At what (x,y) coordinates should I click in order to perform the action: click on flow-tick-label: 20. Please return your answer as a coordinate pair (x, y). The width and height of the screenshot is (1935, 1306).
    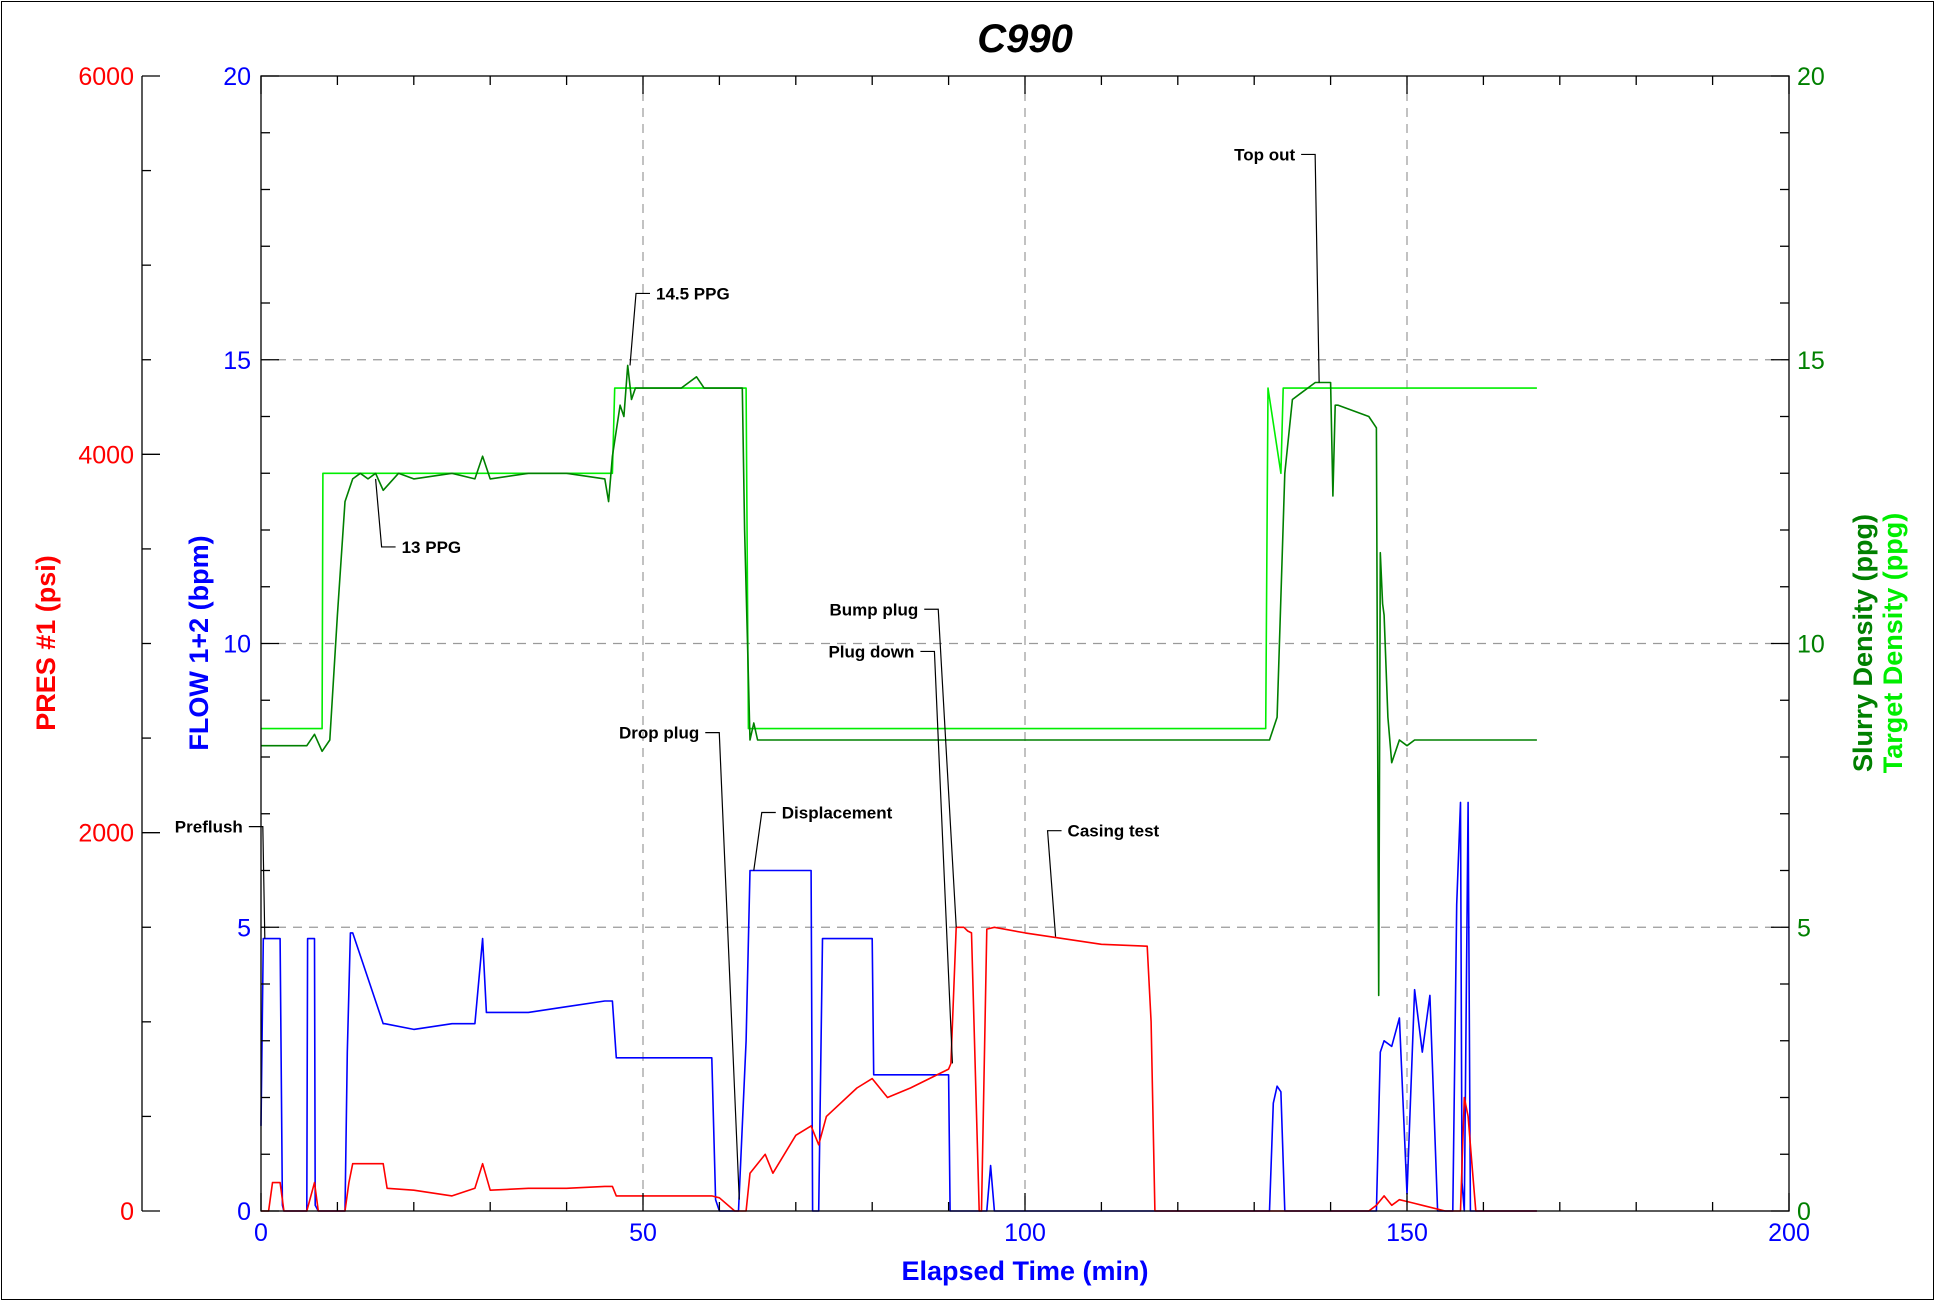
    Looking at the image, I should click on (237, 77).